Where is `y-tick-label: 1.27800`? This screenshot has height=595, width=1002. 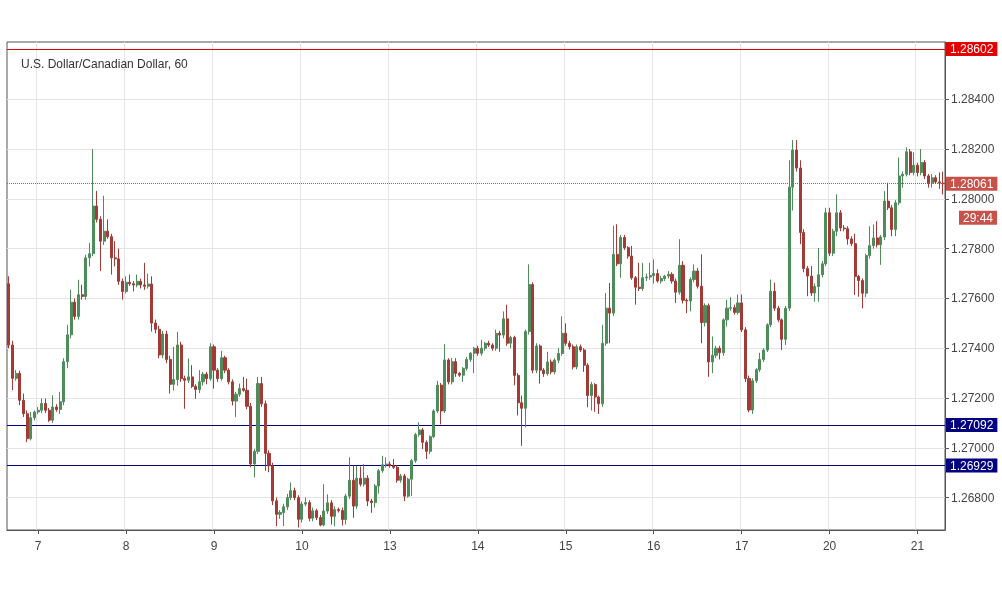 y-tick-label: 1.27800 is located at coordinates (973, 248).